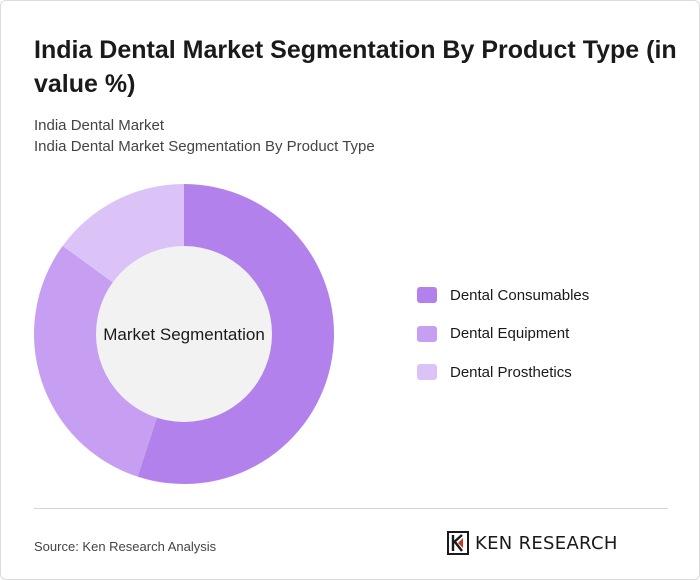 The image size is (700, 580). I want to click on legend-label: Dental Prosthetics, so click(511, 372).